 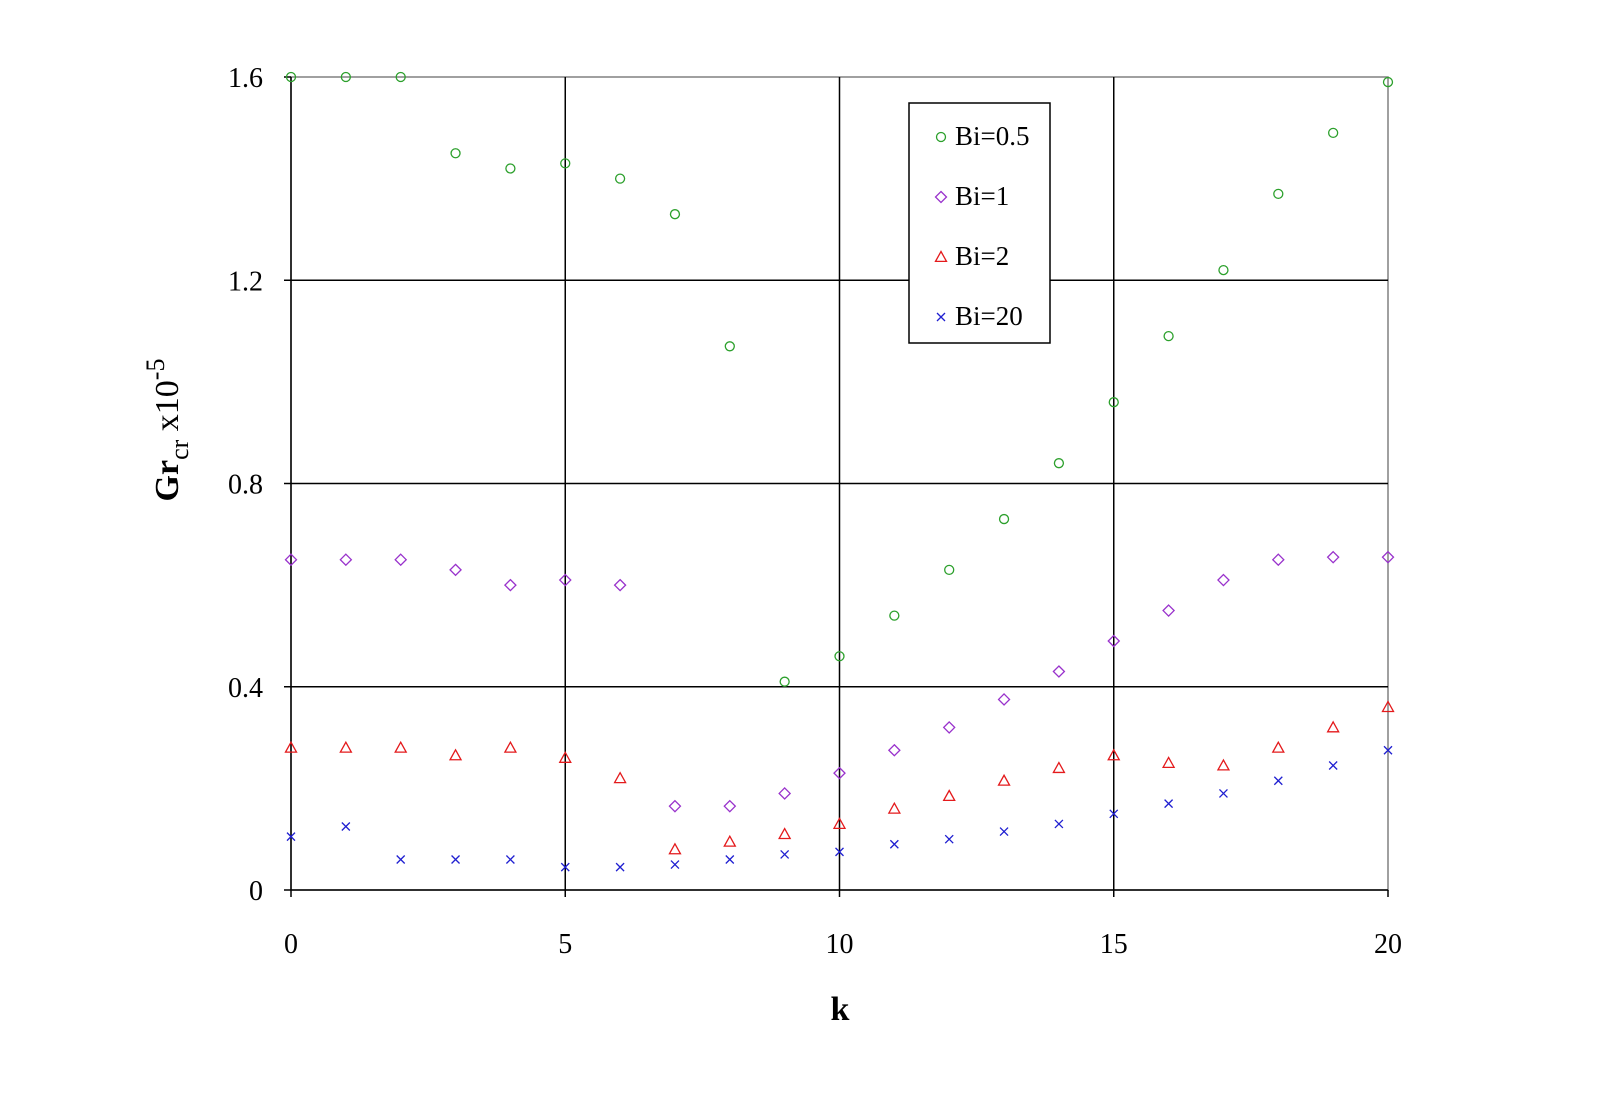 What do you see at coordinates (291, 944) in the screenshot?
I see `x-tick-label: 0` at bounding box center [291, 944].